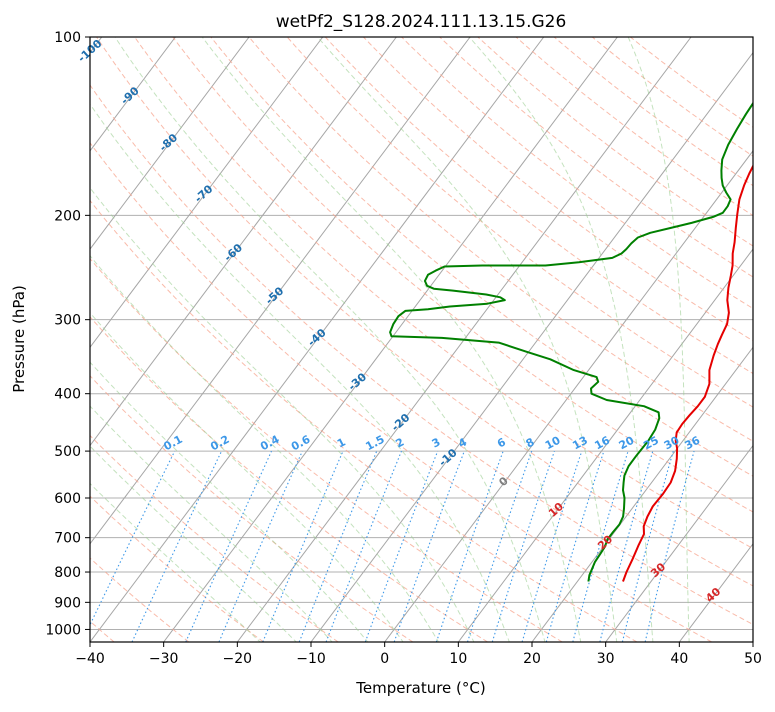 The image size is (775, 712). Describe the element at coordinates (238, 659) in the screenshot. I see `x-tick-label: −20` at that location.